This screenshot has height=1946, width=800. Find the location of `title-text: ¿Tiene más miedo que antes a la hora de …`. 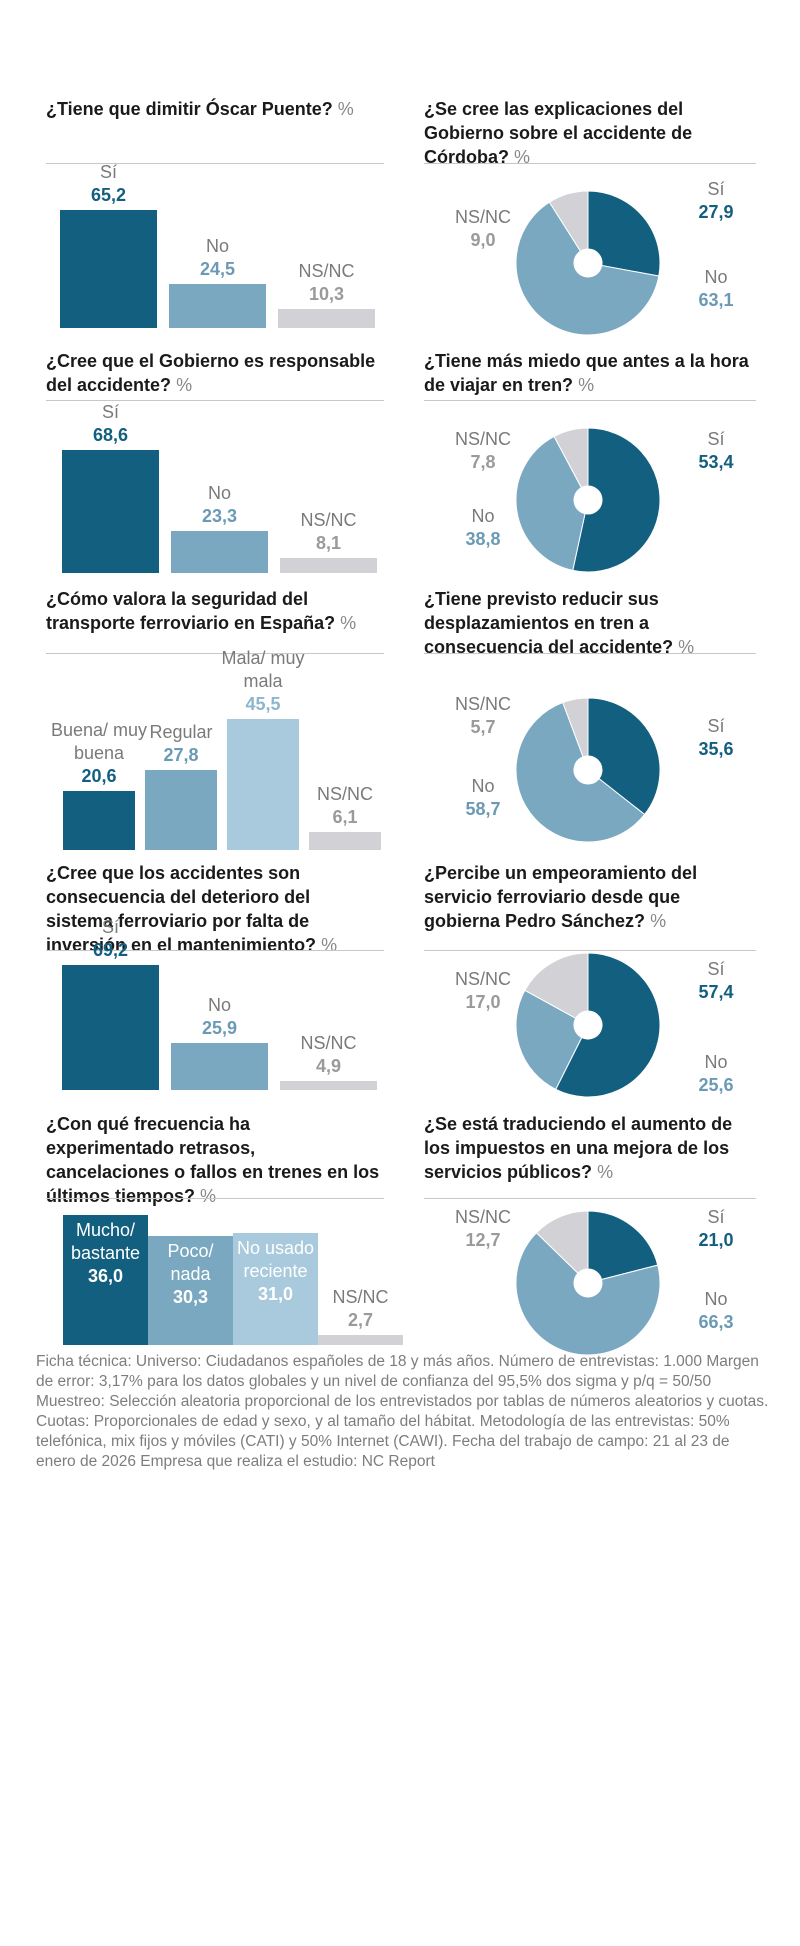

title-text: ¿Tiene más miedo que antes a la hora de … is located at coordinates (586, 373).